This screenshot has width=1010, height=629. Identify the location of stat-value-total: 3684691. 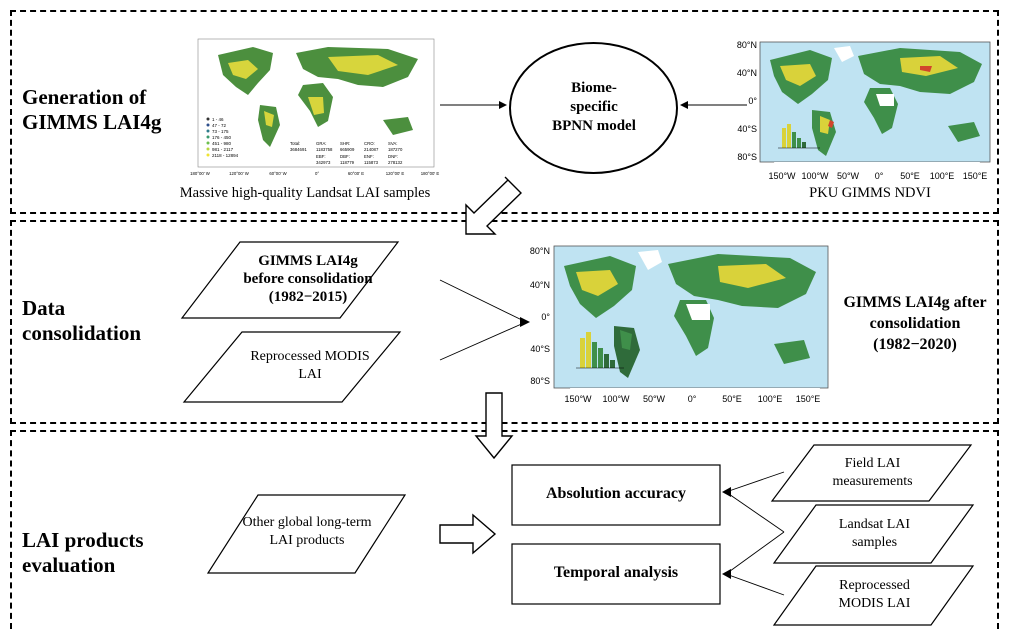
(298, 149).